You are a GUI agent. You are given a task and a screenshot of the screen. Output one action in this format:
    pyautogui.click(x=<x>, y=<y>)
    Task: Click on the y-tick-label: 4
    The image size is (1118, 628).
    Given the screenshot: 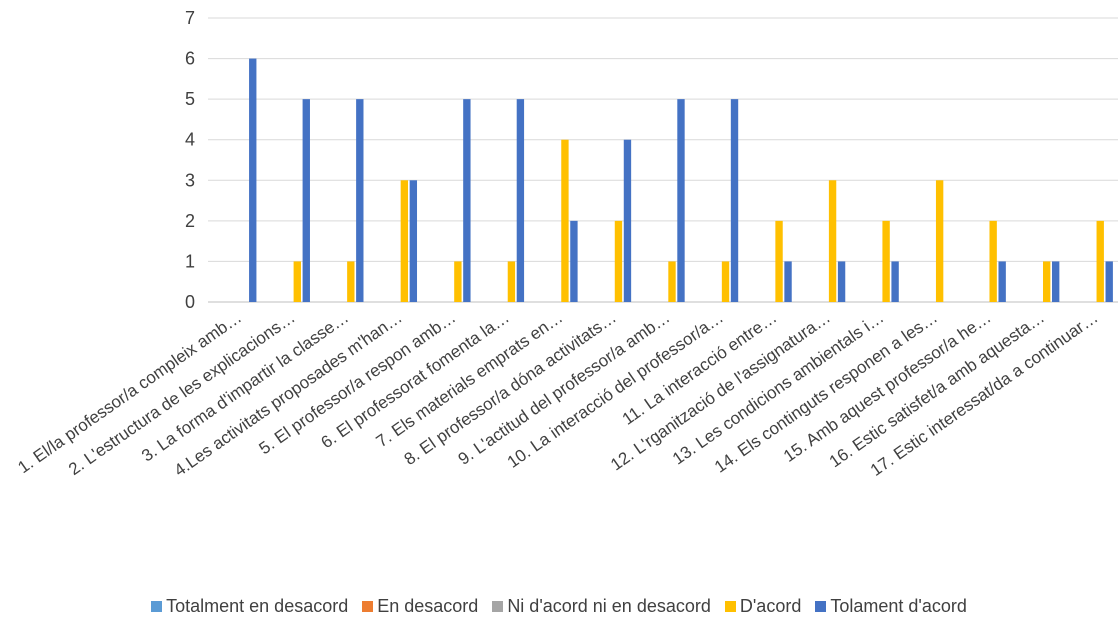 What is the action you would take?
    pyautogui.click(x=190, y=140)
    